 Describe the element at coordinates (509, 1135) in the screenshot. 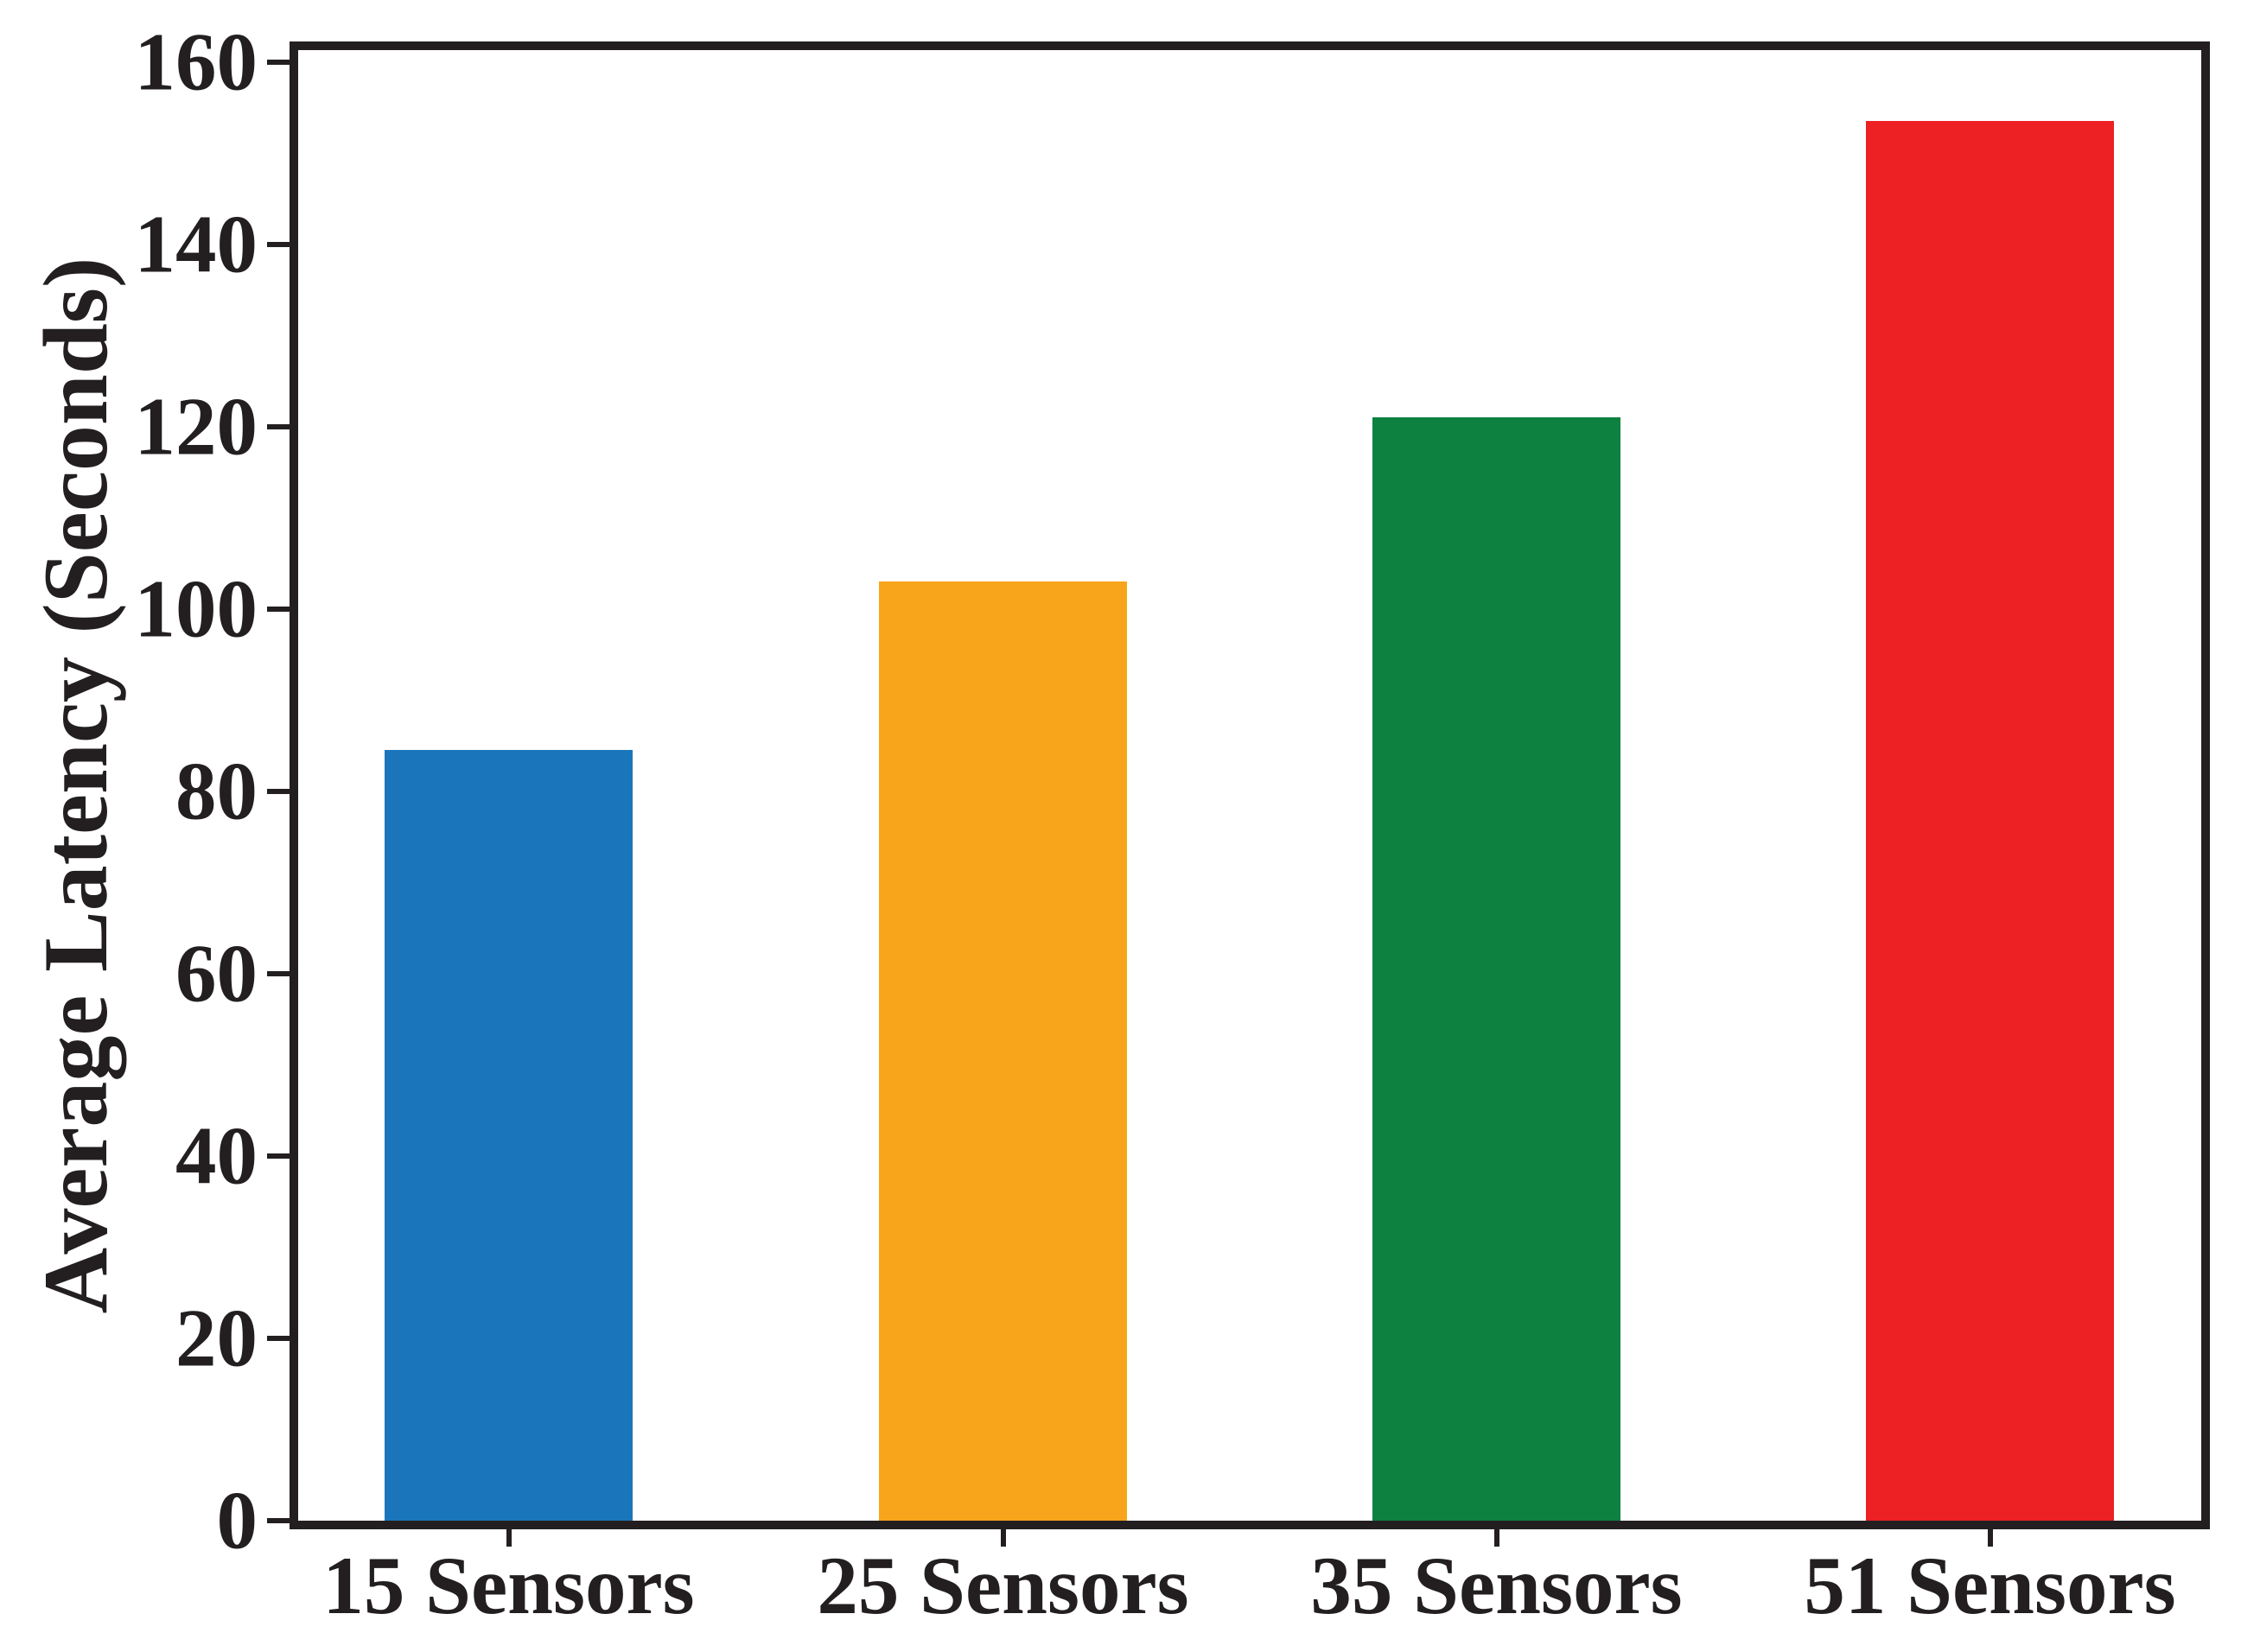

I see `bar-15-sensors` at that location.